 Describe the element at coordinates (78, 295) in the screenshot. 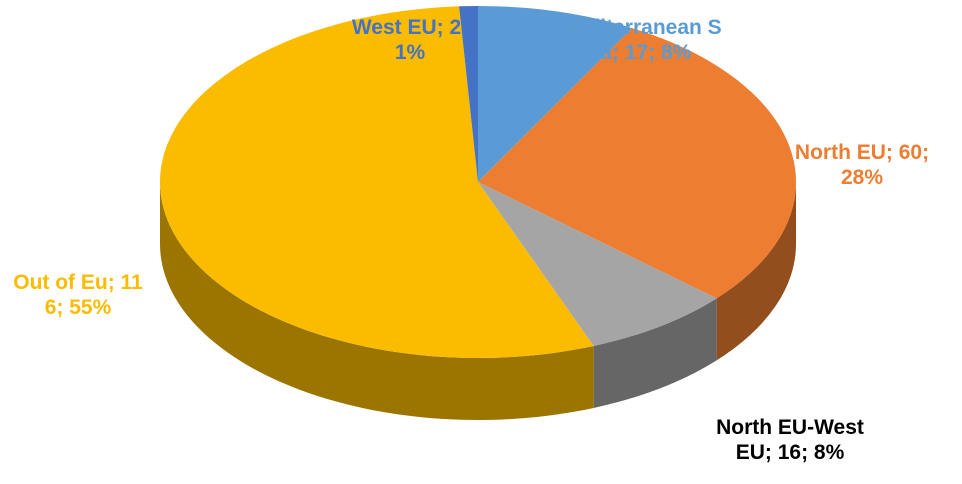

I see `data-label: Out of Eu; 116; 55%` at that location.